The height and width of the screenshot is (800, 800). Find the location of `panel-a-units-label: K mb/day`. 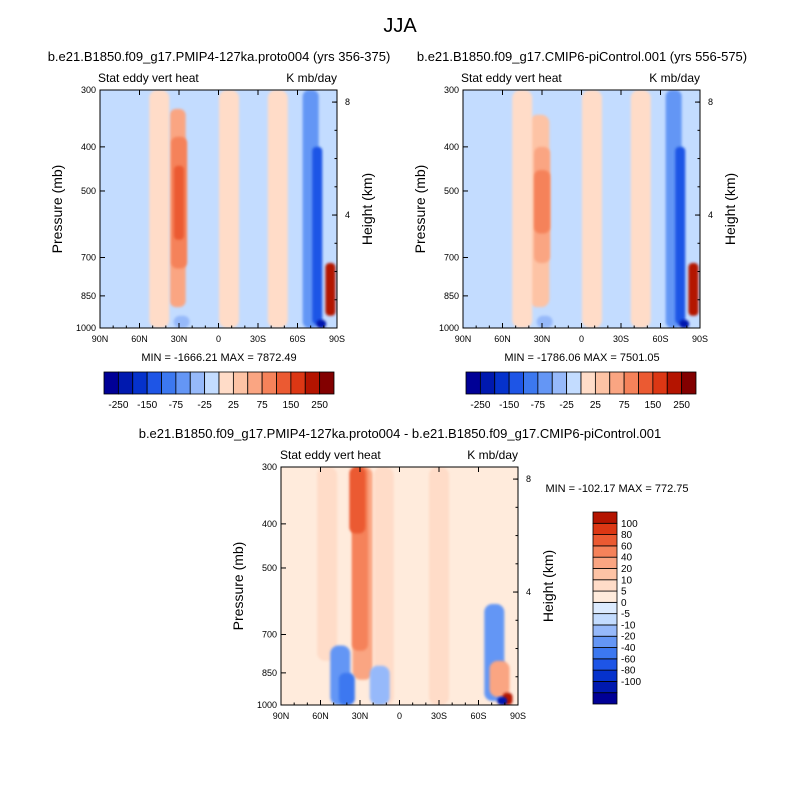

panel-a-units-label: K mb/day is located at coordinates (311, 78).